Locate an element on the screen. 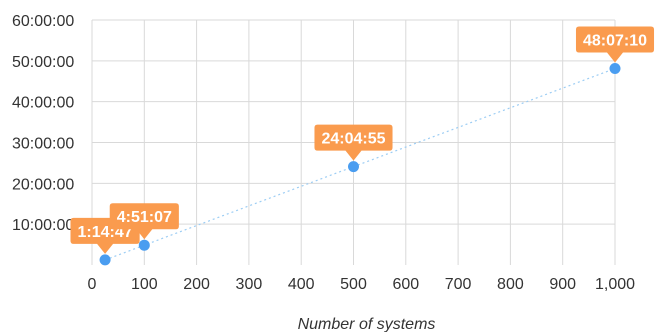 The image size is (662, 332). data-label-text: 24:04:55 is located at coordinates (353, 139).